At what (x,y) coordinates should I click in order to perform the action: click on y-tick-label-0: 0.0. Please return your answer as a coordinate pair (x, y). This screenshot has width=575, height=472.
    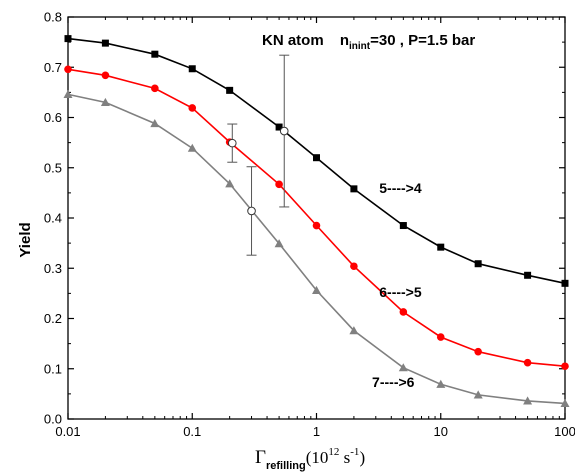
    Looking at the image, I should click on (53, 419).